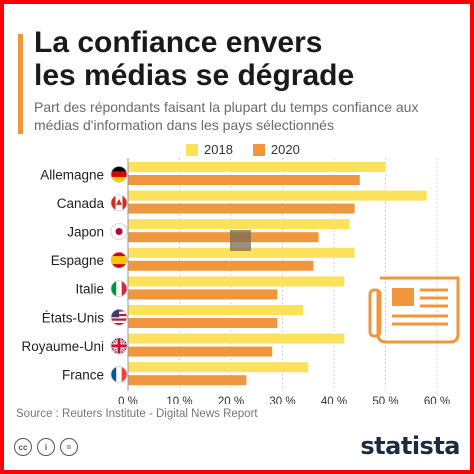  I want to click on newspaper-icon, so click(414, 310).